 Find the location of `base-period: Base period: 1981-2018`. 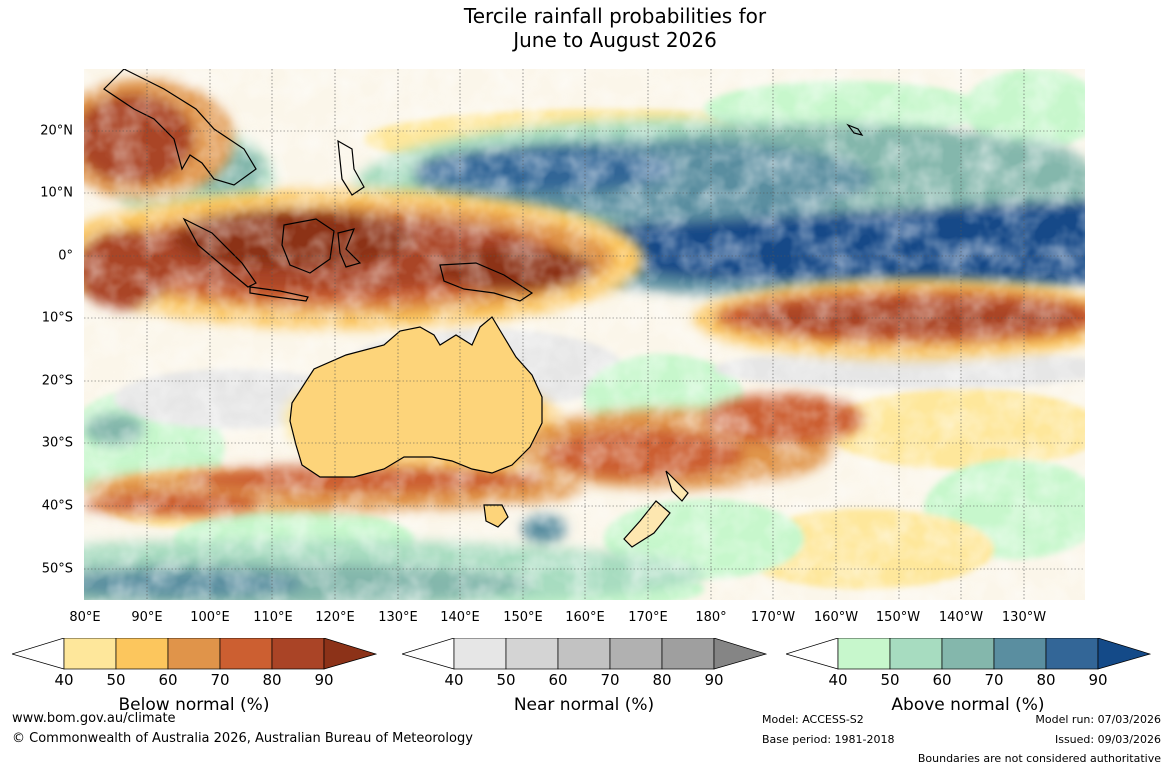

base-period: Base period: 1981-2018 is located at coordinates (828, 739).